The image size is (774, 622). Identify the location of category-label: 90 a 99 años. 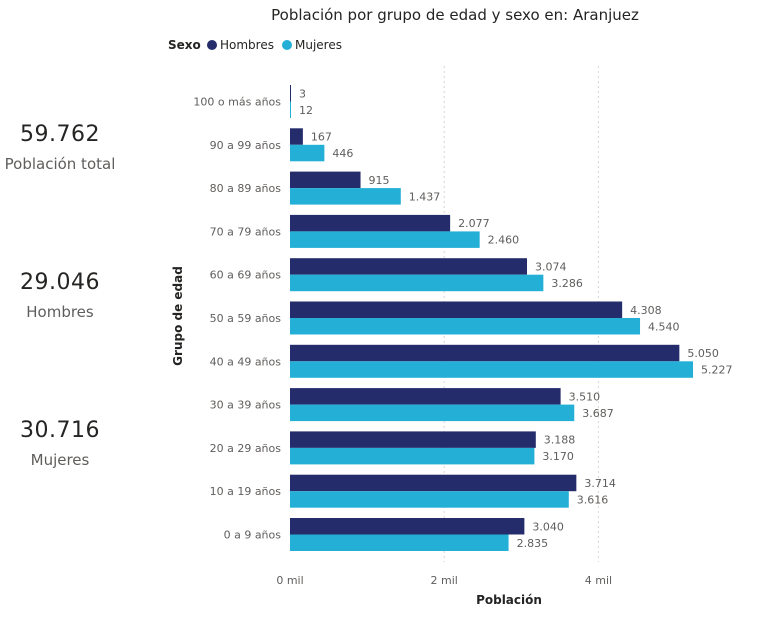
(246, 145).